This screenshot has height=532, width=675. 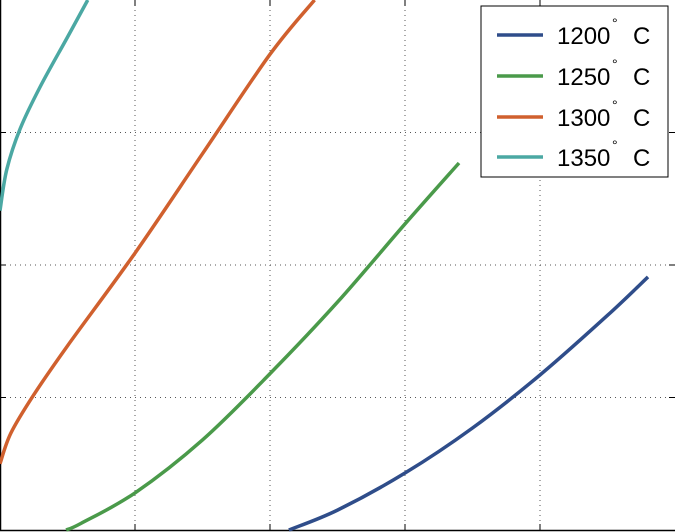 I want to click on legend-entry-1250: 1250 ° C, so click(x=573, y=73).